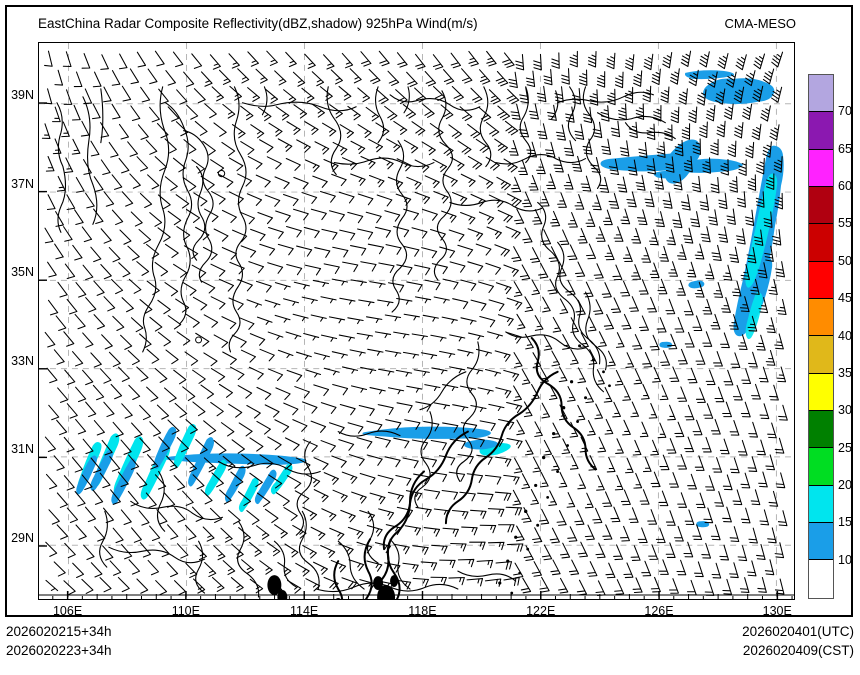 The width and height of the screenshot is (860, 675). I want to click on reflectivity-colorbar, so click(821, 336).